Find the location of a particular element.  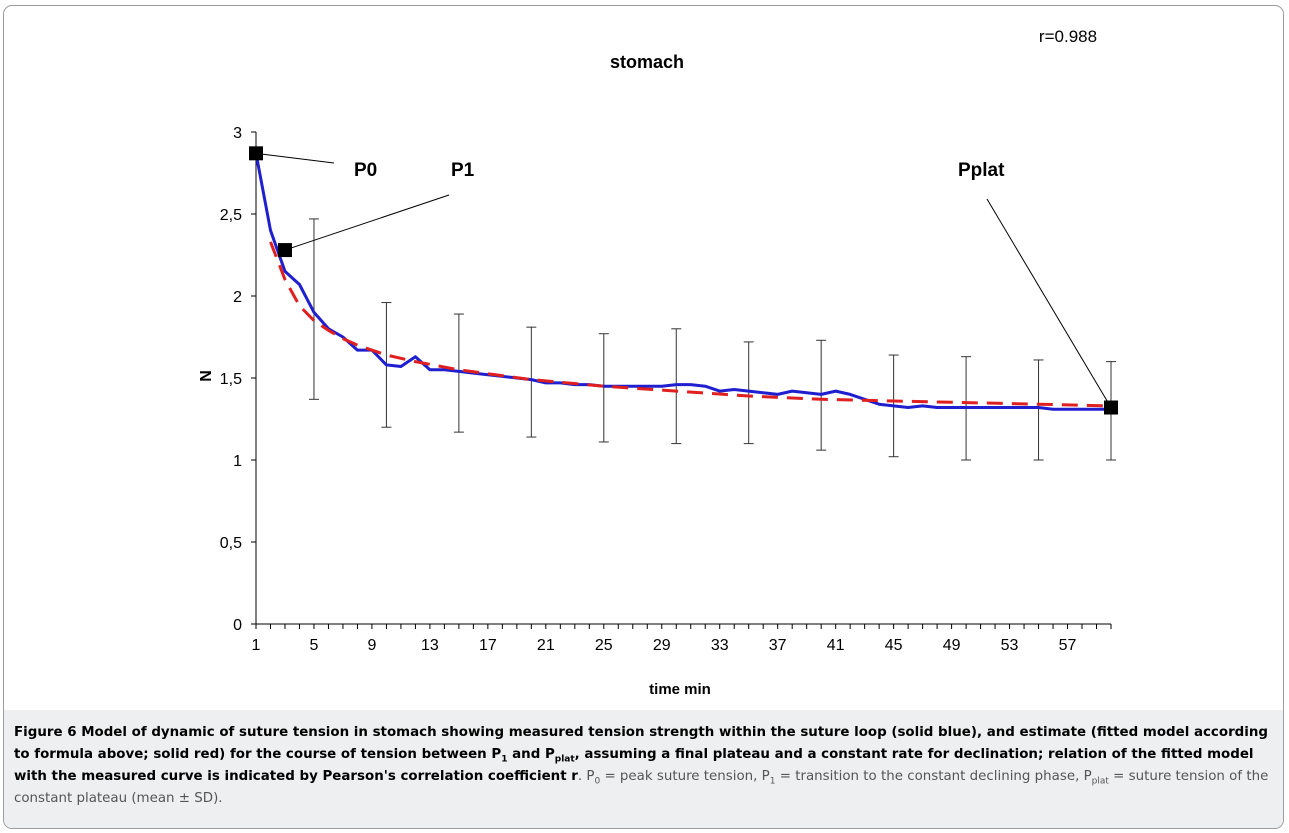

x-tick-label: 49 is located at coordinates (952, 645).